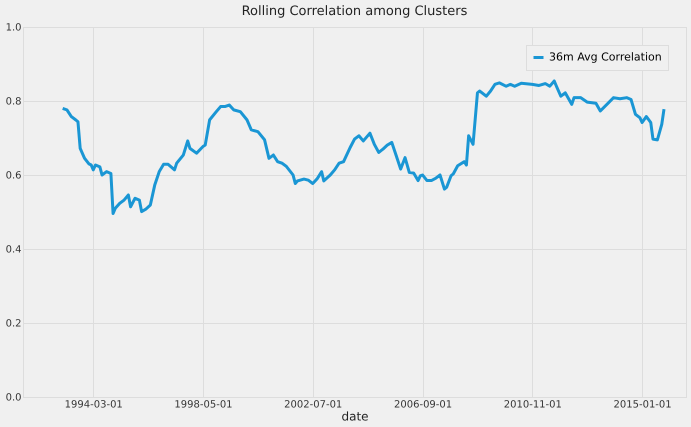 This screenshot has width=691, height=427. What do you see at coordinates (313, 405) in the screenshot?
I see `x-tick-label: 2002-07-01` at bounding box center [313, 405].